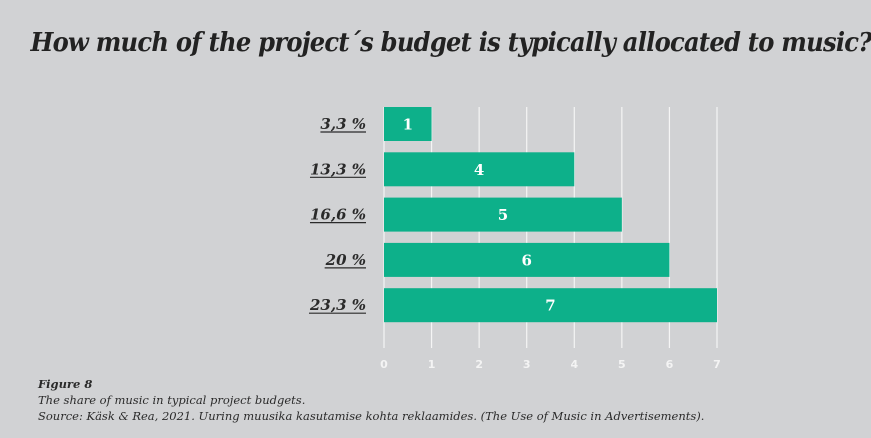  Describe the element at coordinates (338, 169) in the screenshot. I see `category-label: 13,3 %` at that location.